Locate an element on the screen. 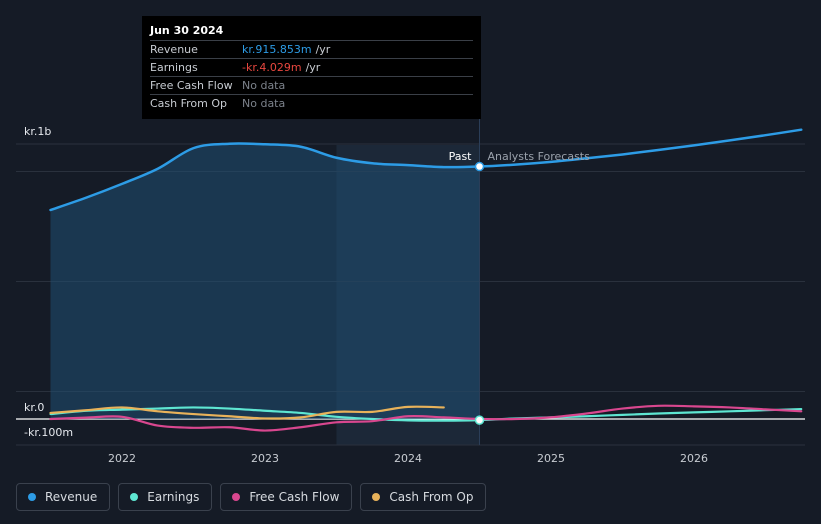  series-line-earnings is located at coordinates (426, 414).